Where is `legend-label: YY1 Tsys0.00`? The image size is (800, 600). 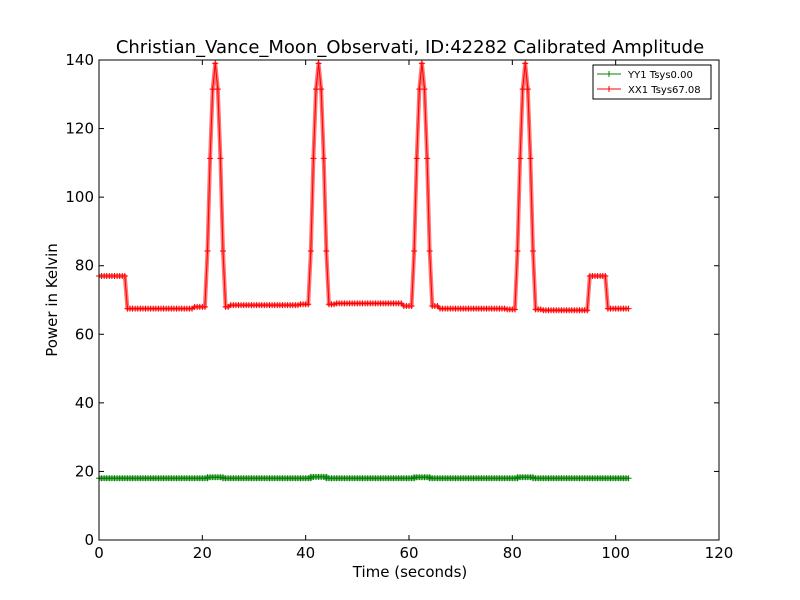 legend-label: YY1 Tsys0.00 is located at coordinates (660, 75).